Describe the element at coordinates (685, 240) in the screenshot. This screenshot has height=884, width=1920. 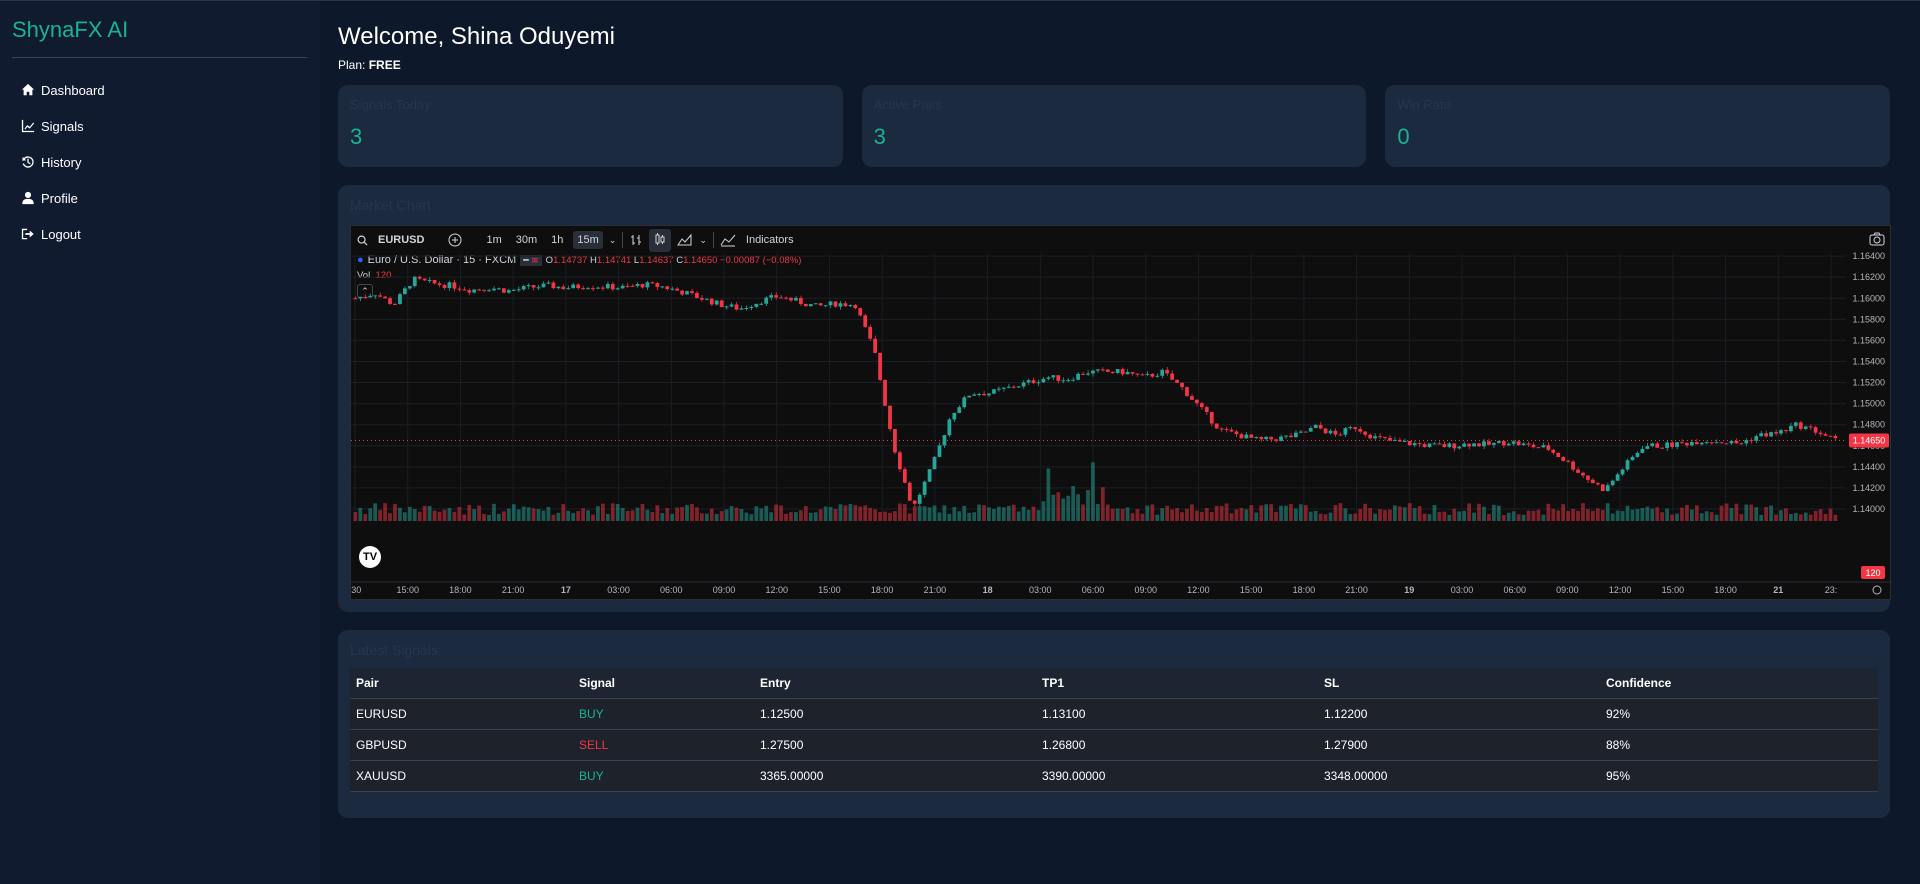
I see `area-style-icon` at that location.